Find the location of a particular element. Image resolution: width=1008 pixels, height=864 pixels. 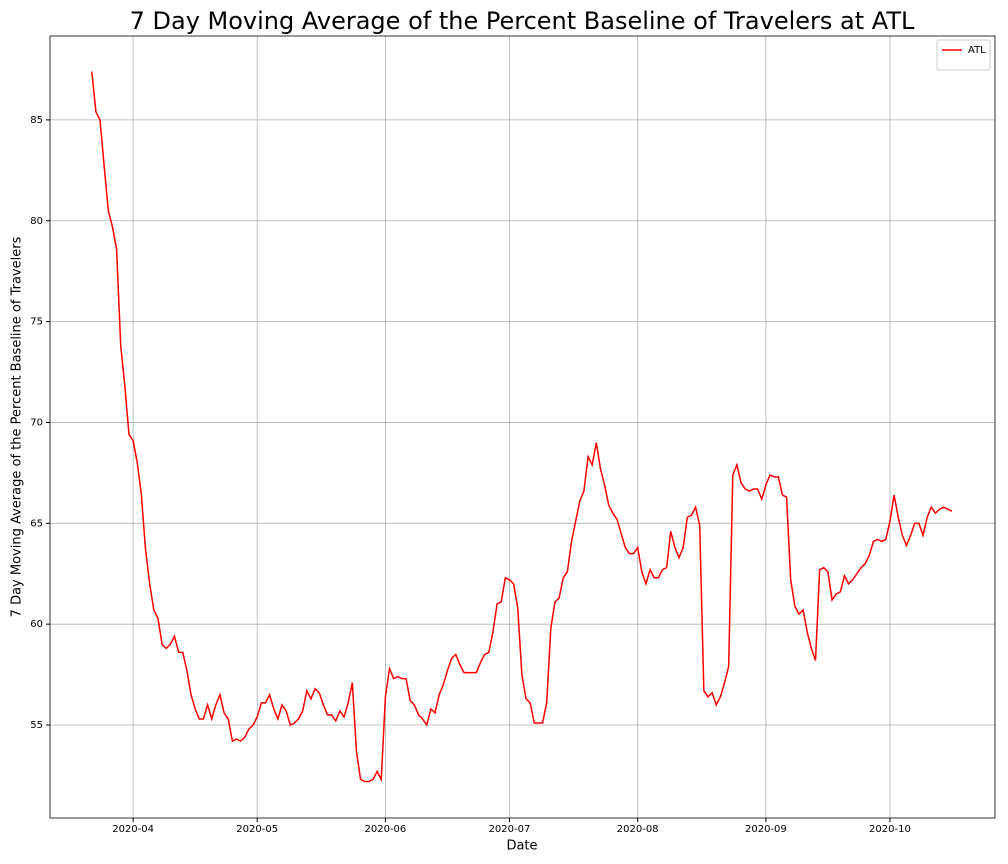

x-tick-label: 2020-04 is located at coordinates (133, 829).